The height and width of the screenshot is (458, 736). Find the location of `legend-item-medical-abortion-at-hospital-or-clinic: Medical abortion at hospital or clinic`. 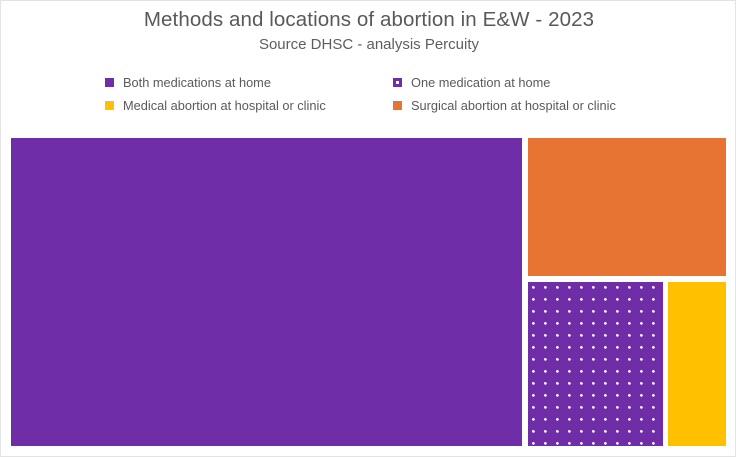

legend-item-medical-abortion-at-hospital-or-clinic: Medical abortion at hospital or clinic is located at coordinates (241, 105).